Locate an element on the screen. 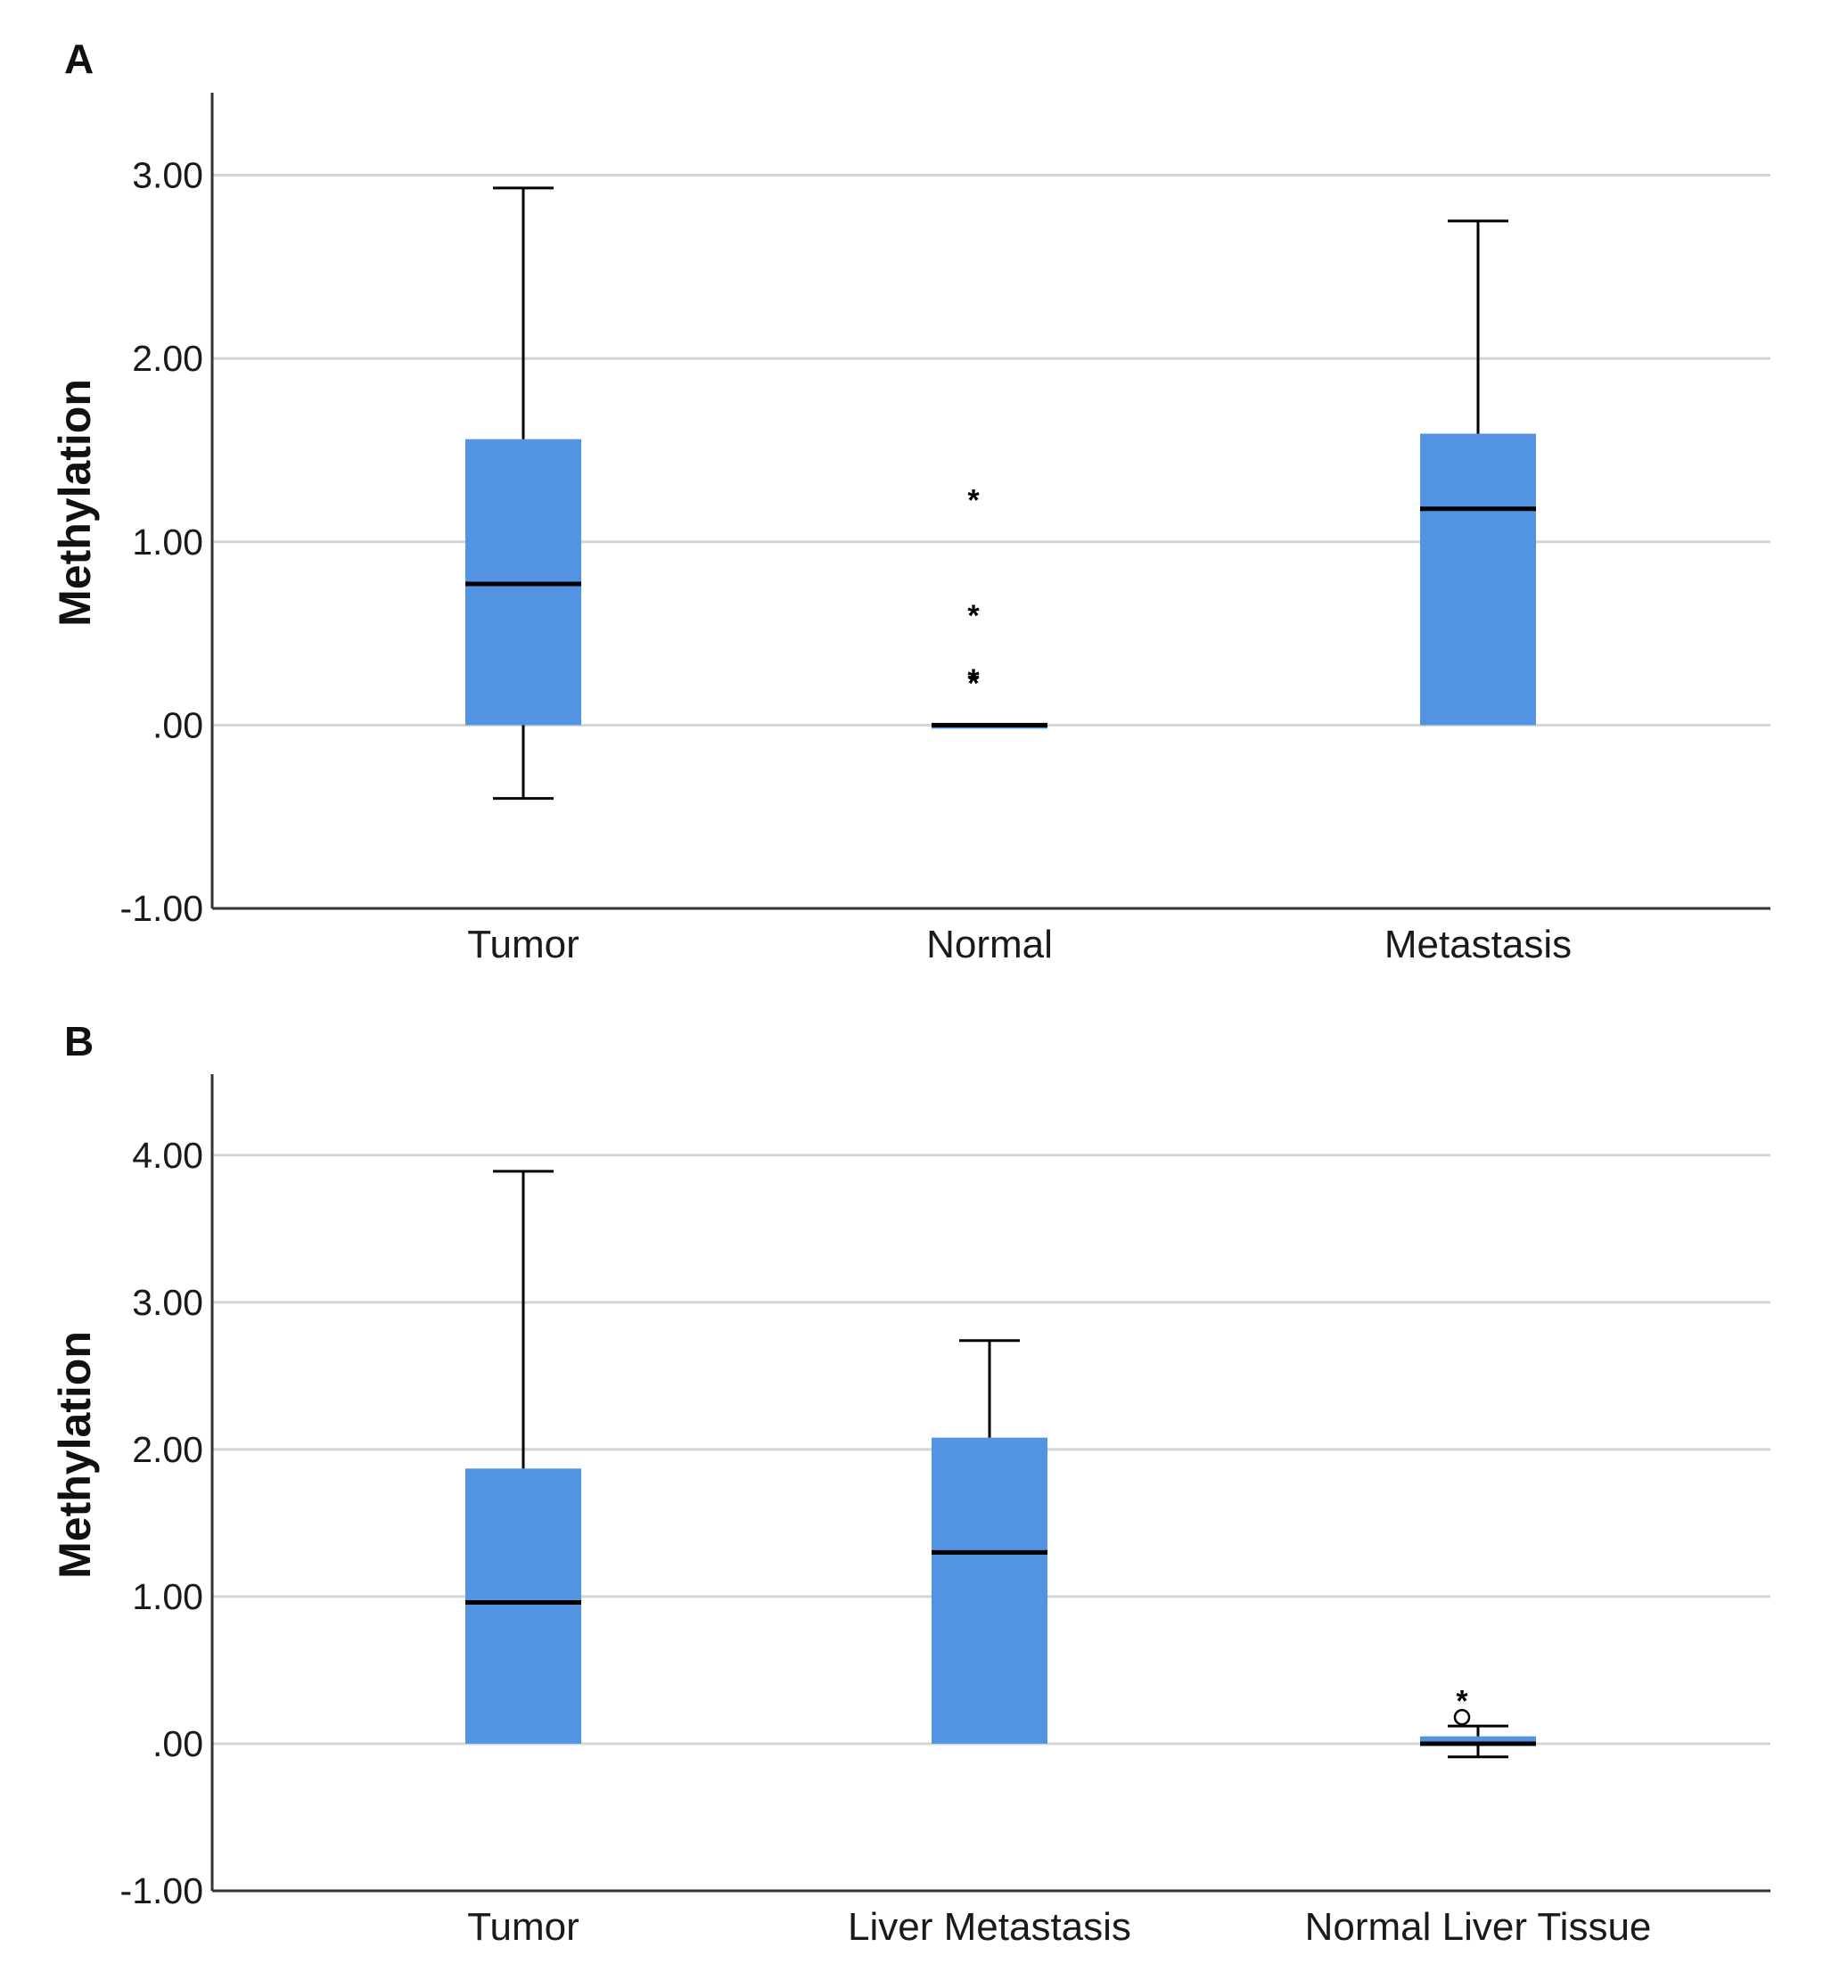  panel-a-label: A is located at coordinates (79, 59).